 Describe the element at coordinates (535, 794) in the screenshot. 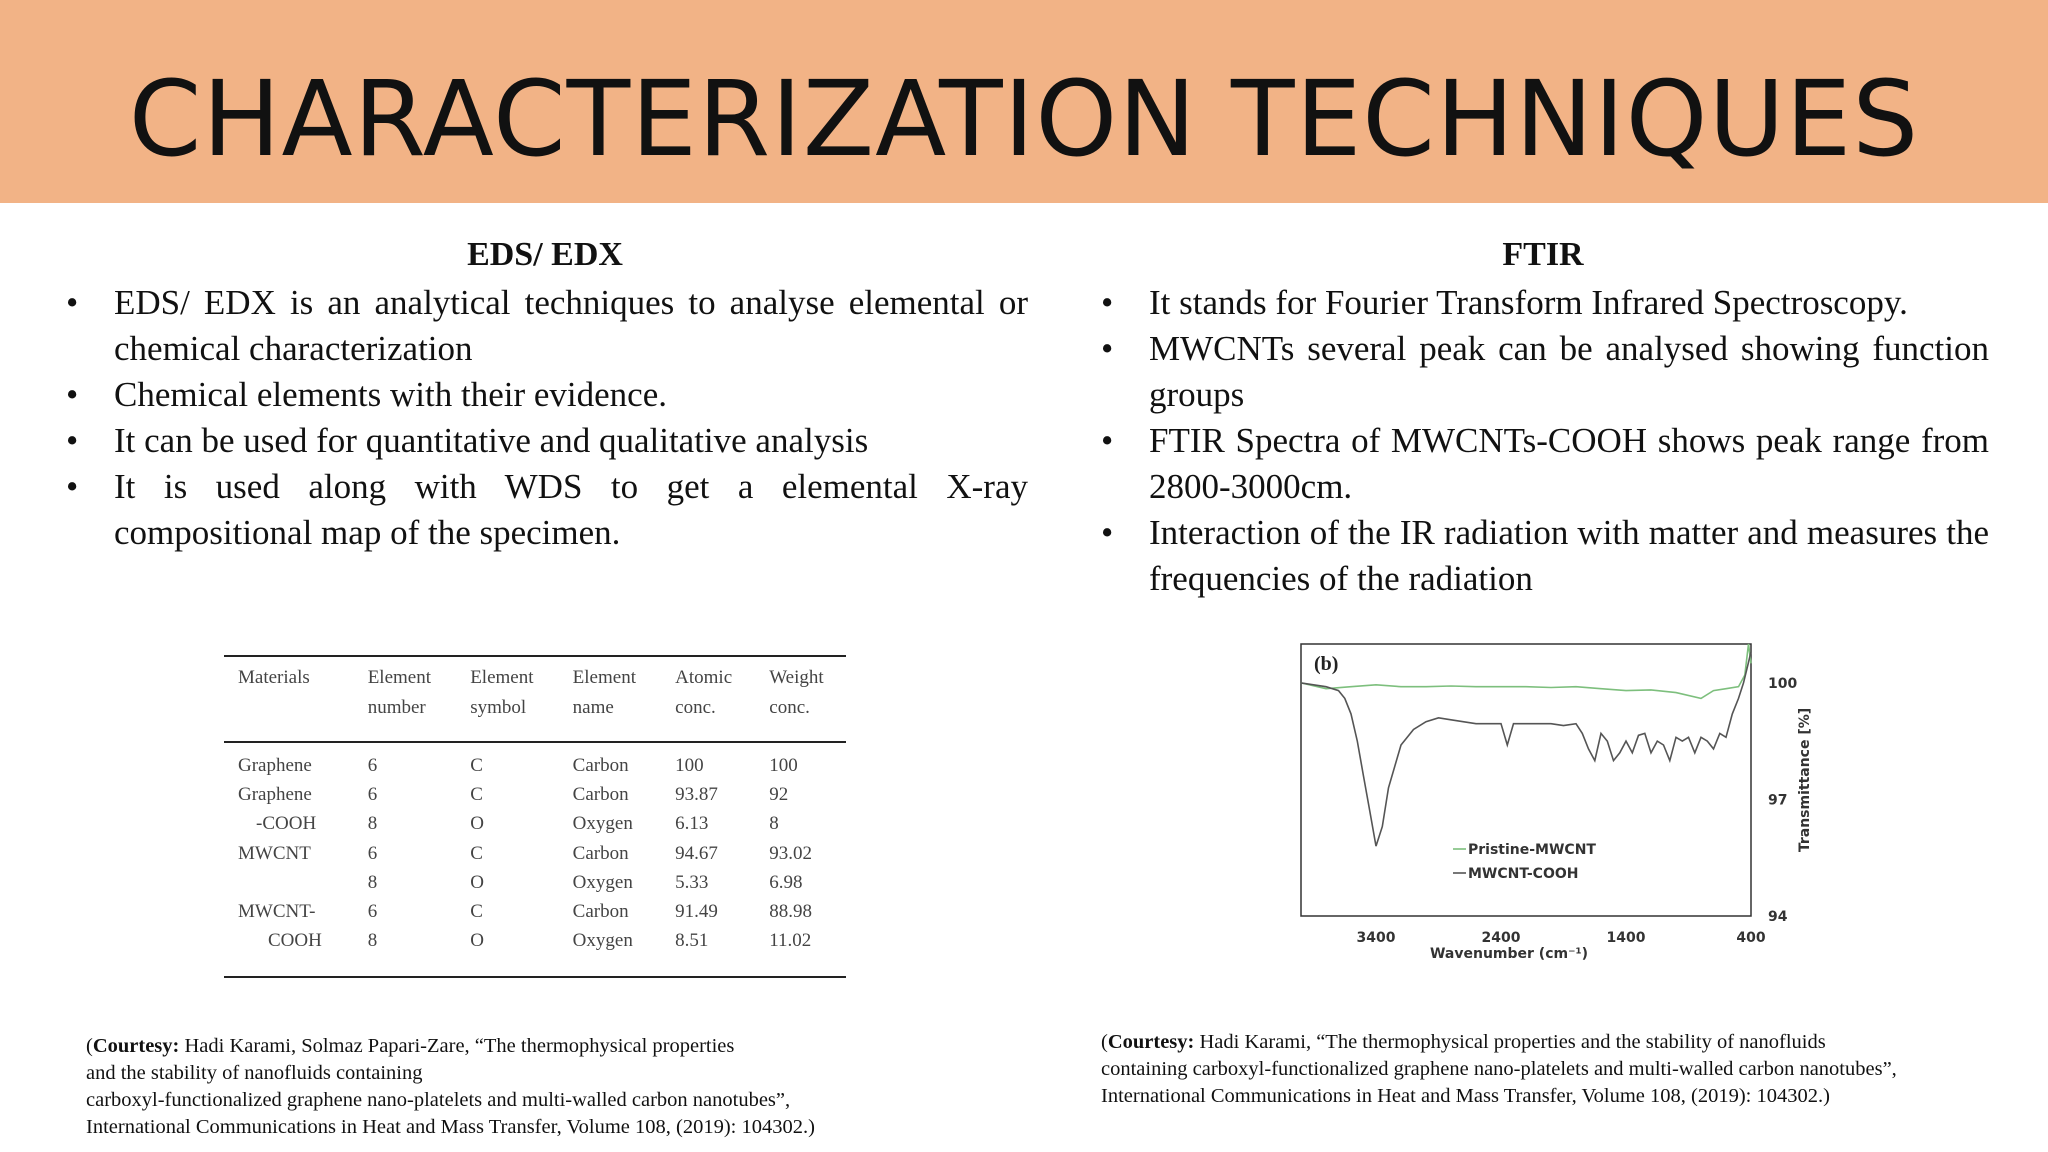

I see `table-row: Graphene 6 C Carbon 93.87 92` at that location.